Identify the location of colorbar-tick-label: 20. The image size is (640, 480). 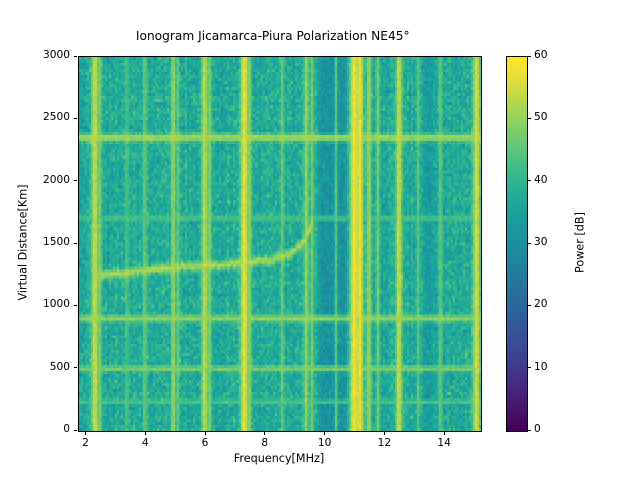
(541, 304).